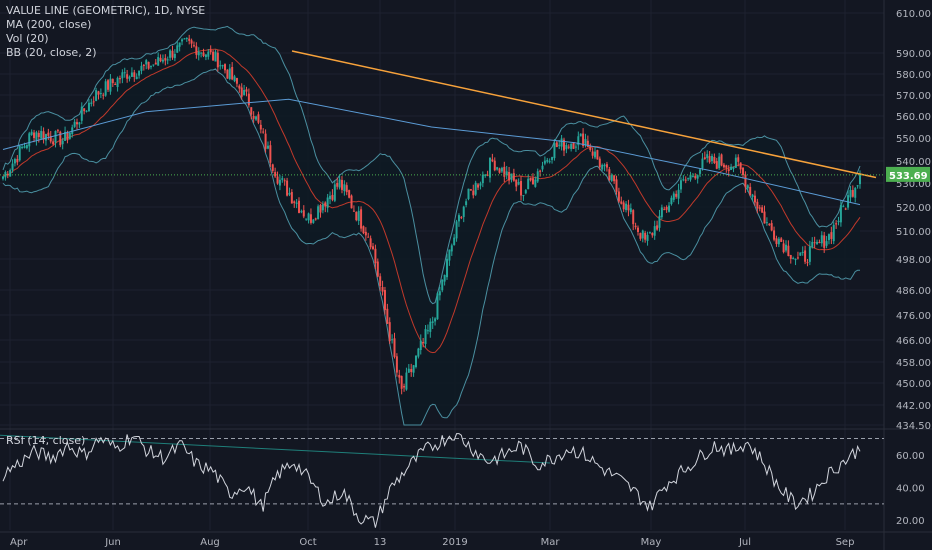  Describe the element at coordinates (27, 38) in the screenshot. I see `legend-vol: Vol (20)` at that location.